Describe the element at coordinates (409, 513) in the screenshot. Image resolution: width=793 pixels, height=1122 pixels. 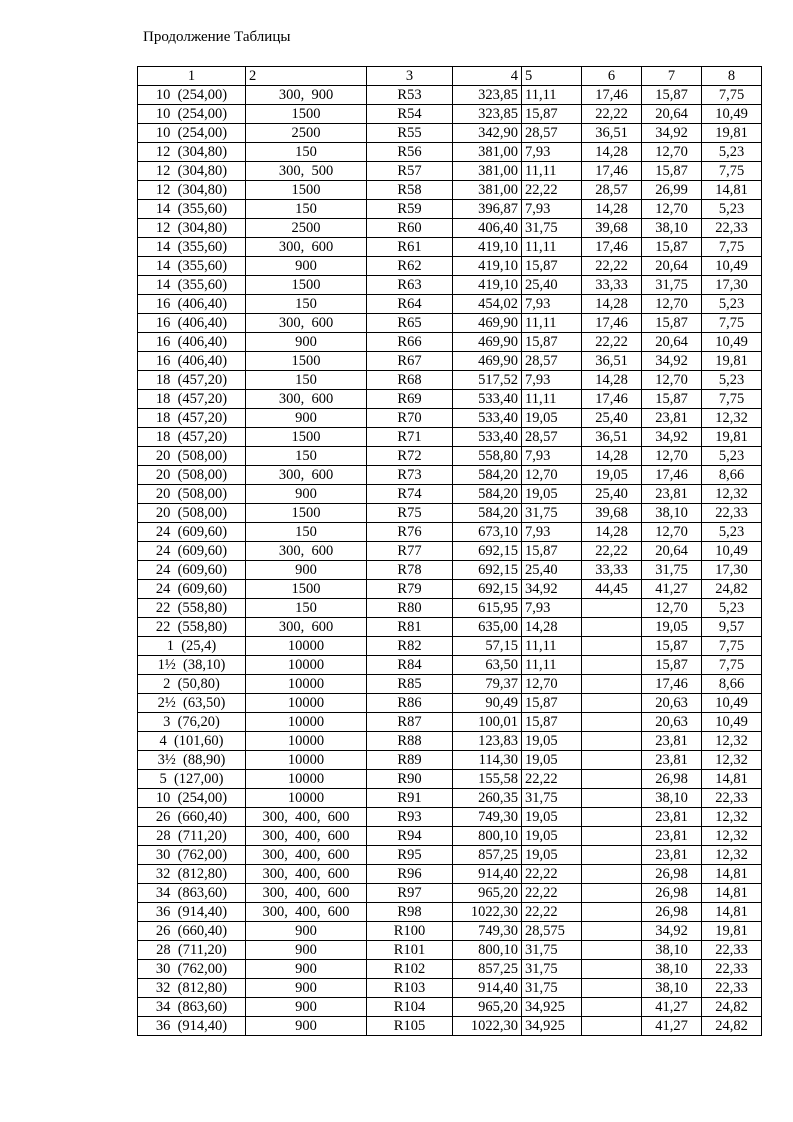
I see `table-cell-col-3: R75` at that location.